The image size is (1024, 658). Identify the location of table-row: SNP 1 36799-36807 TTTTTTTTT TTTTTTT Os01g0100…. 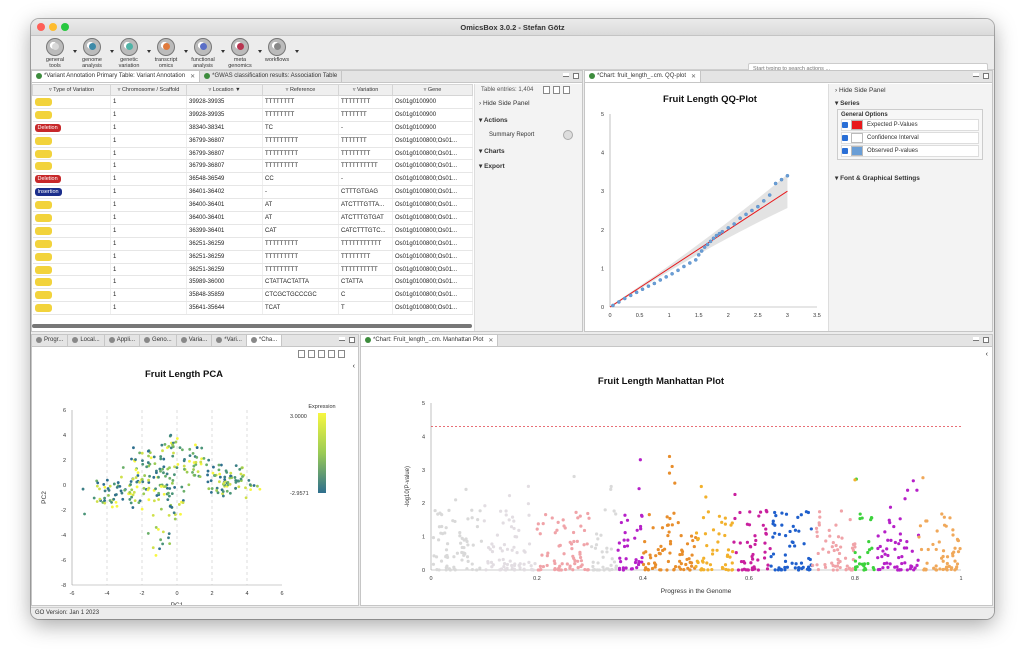
(252, 141).